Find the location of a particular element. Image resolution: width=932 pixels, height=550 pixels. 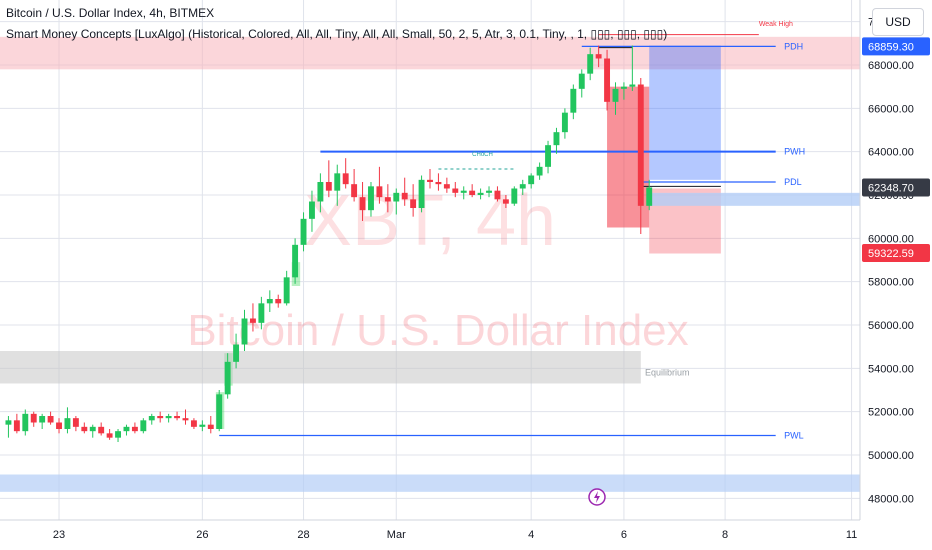

x-tick-label: 6 is located at coordinates (624, 535).